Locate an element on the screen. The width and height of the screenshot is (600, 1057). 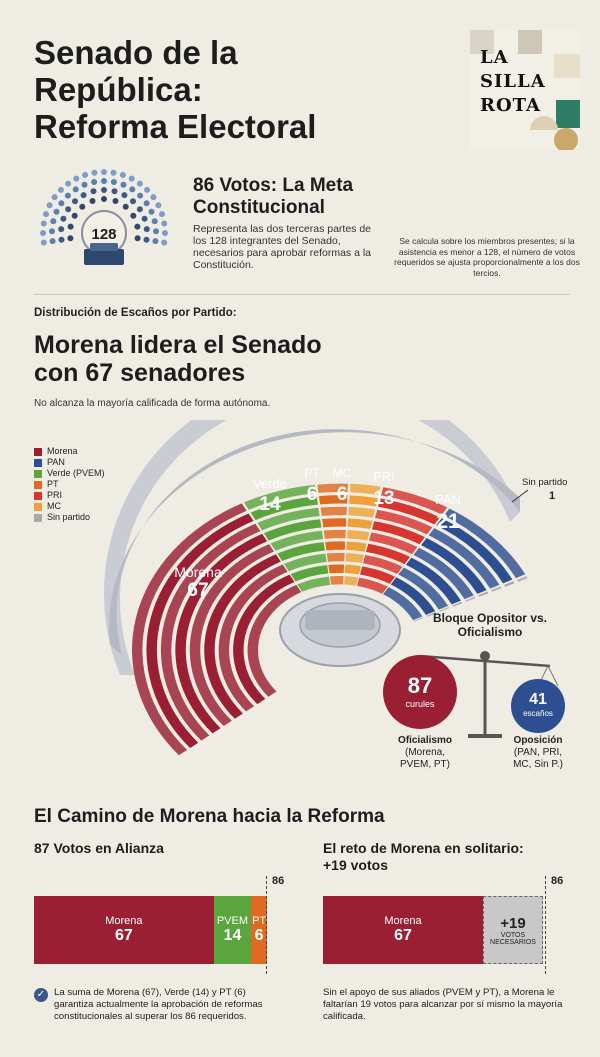
alliance-morena-segment: Morena 67 is located at coordinates (124, 930).